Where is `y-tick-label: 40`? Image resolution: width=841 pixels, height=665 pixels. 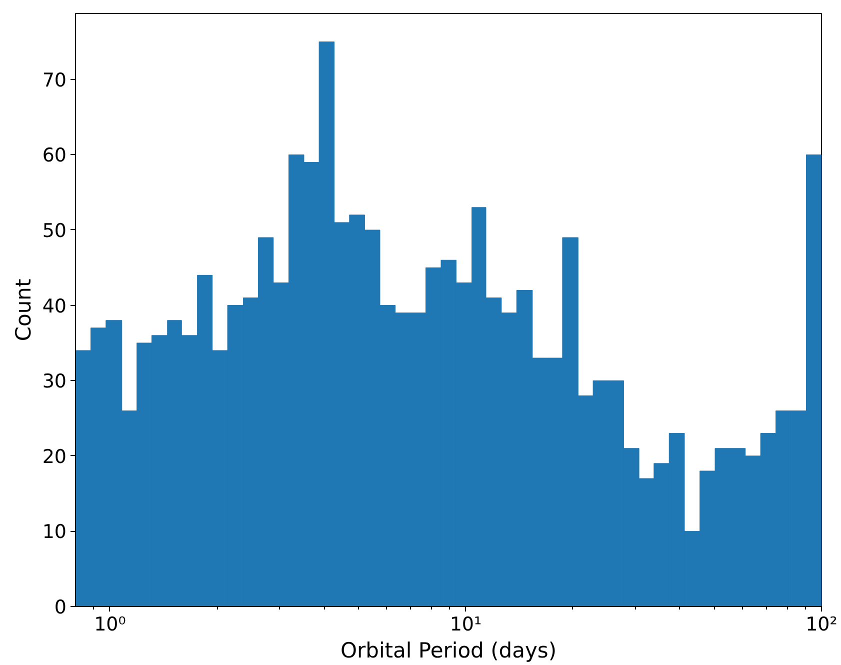 y-tick-label: 40 is located at coordinates (54, 306).